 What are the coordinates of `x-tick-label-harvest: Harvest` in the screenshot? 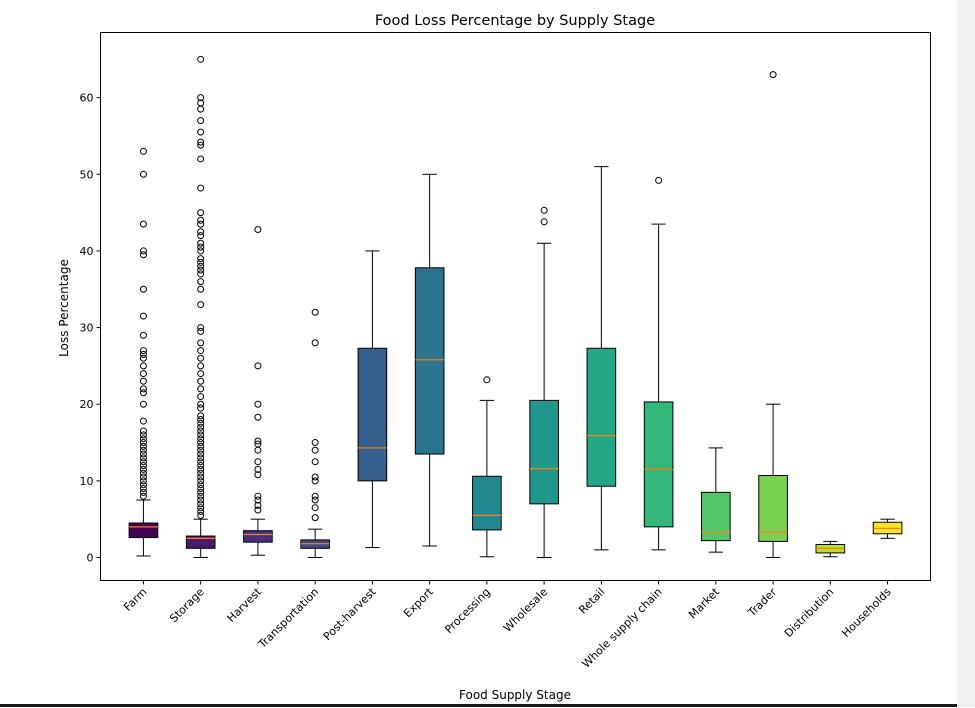 It's located at (245, 605).